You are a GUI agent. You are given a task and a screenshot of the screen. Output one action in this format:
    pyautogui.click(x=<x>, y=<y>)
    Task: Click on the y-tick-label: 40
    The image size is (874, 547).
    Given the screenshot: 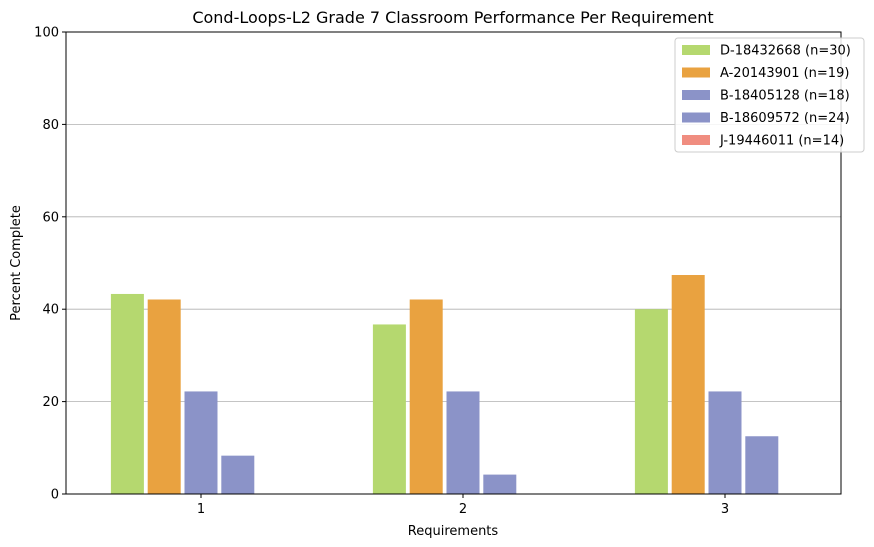 What is the action you would take?
    pyautogui.click(x=50, y=310)
    